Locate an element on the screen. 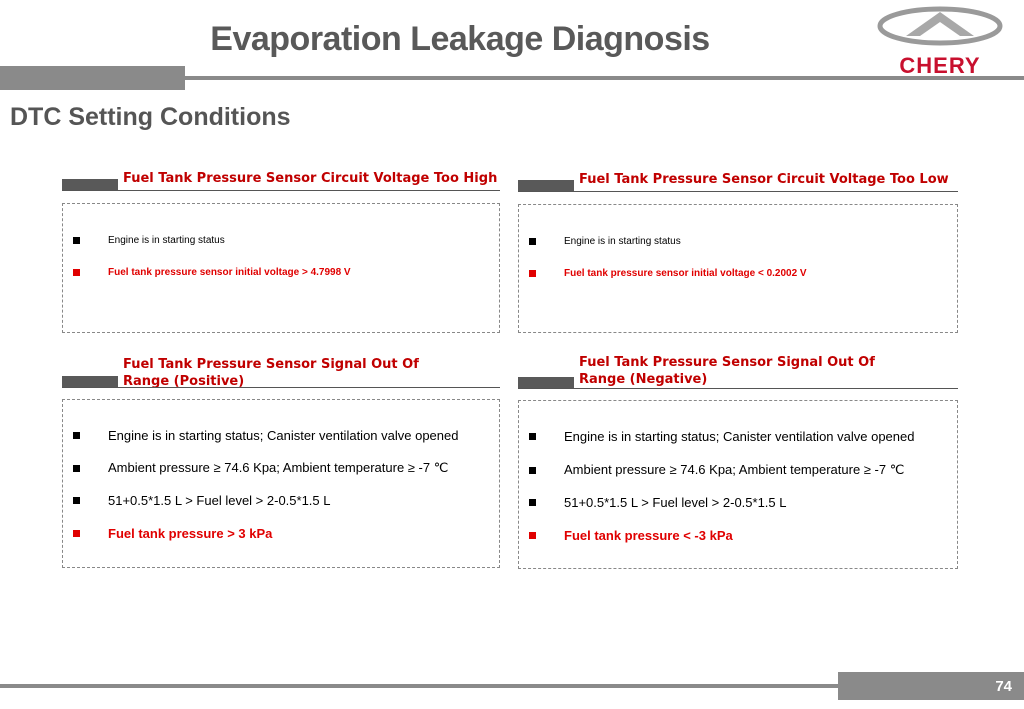  list-item: Fuel tank pressure > 3 kPa is located at coordinates (172, 533).